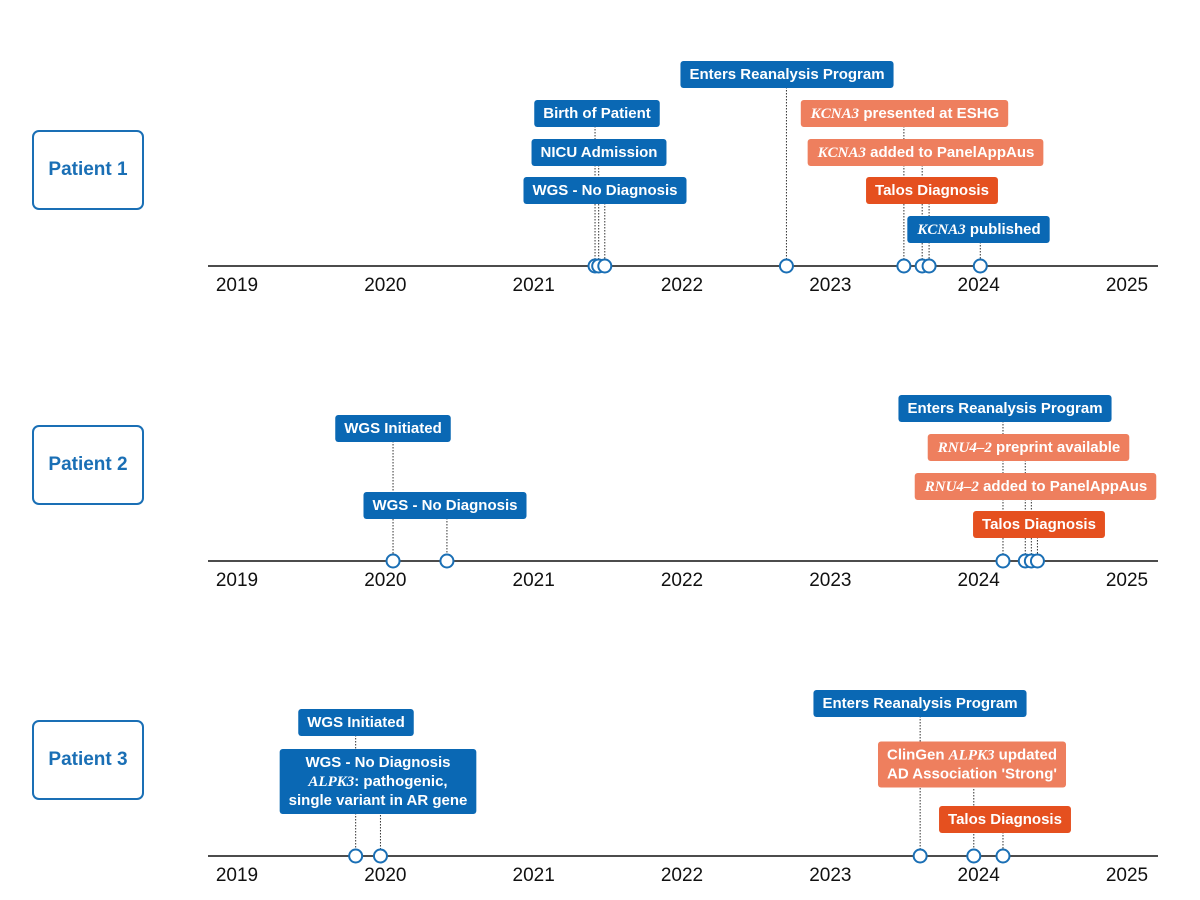 The height and width of the screenshot is (900, 1200). I want to click on patient-3-label: Patient 3, so click(88, 759).